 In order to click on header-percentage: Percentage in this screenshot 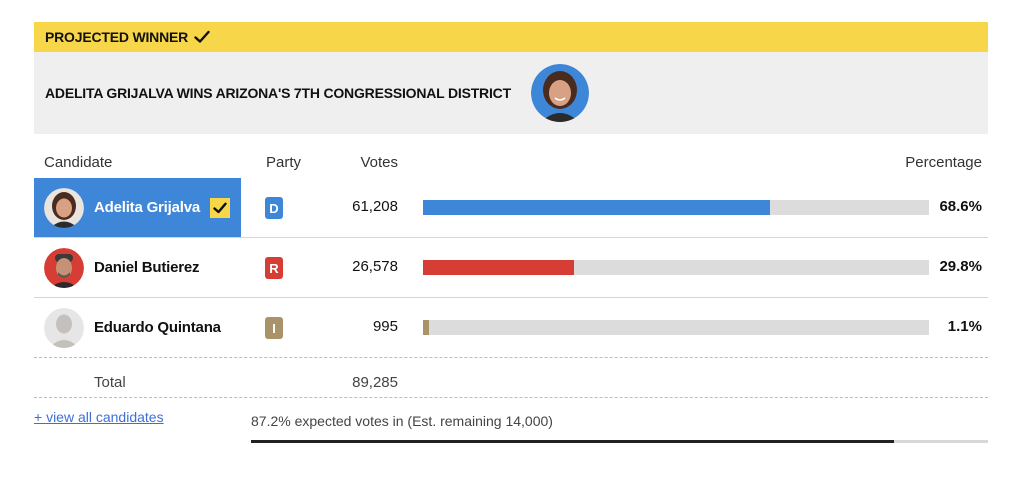, I will do `click(943, 162)`.